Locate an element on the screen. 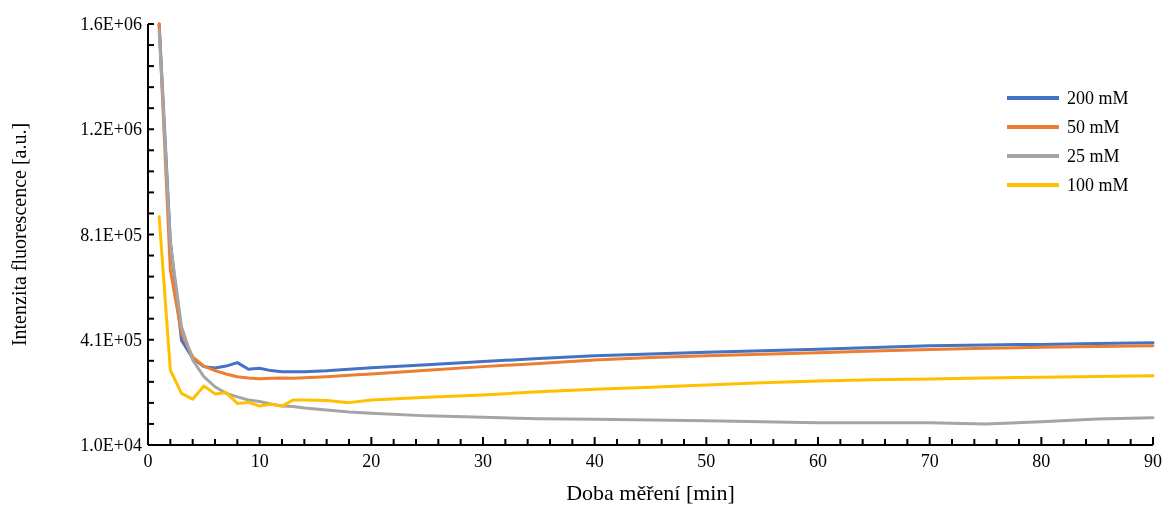 The width and height of the screenshot is (1167, 508). legend-label: 25 mM is located at coordinates (1093, 156).